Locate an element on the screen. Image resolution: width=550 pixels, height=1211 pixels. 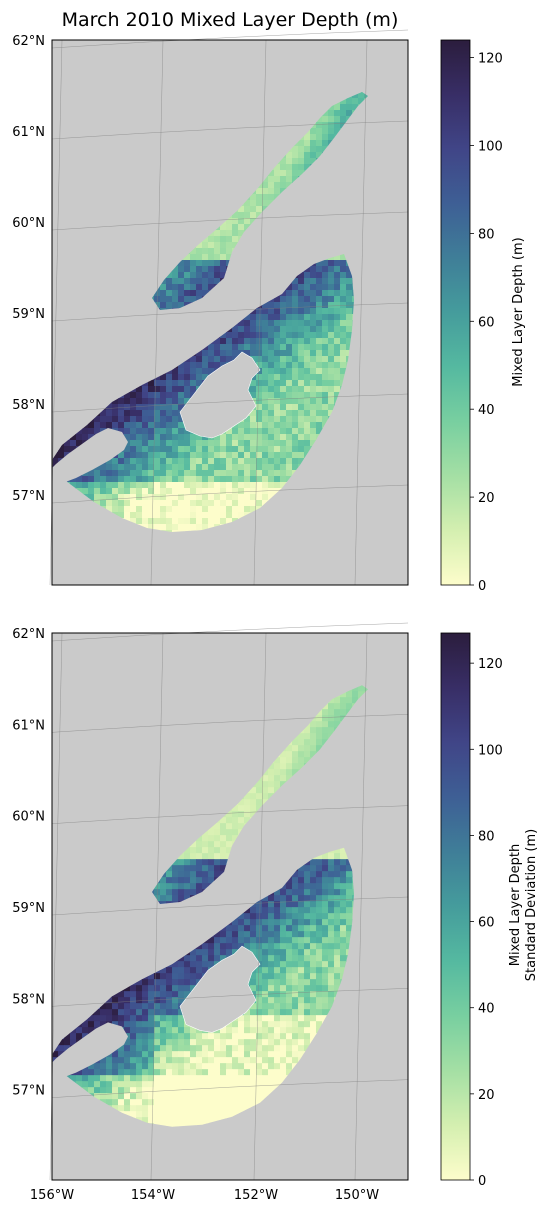
lon-tick-label: 156°W is located at coordinates (52, 1195).